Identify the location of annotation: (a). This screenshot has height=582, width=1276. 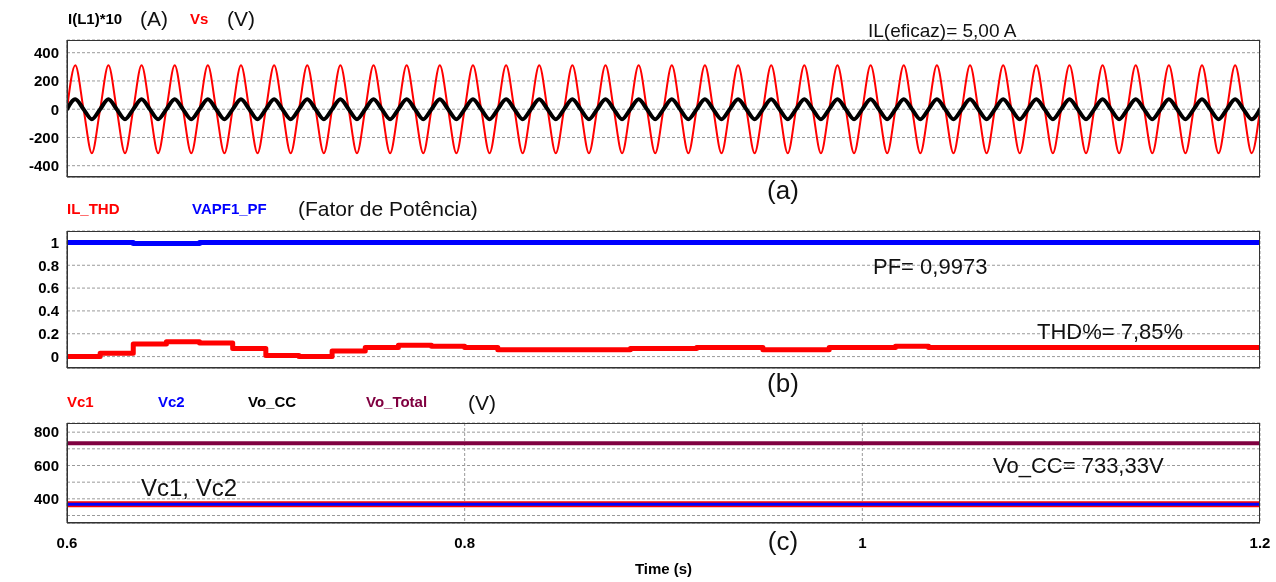
(783, 190).